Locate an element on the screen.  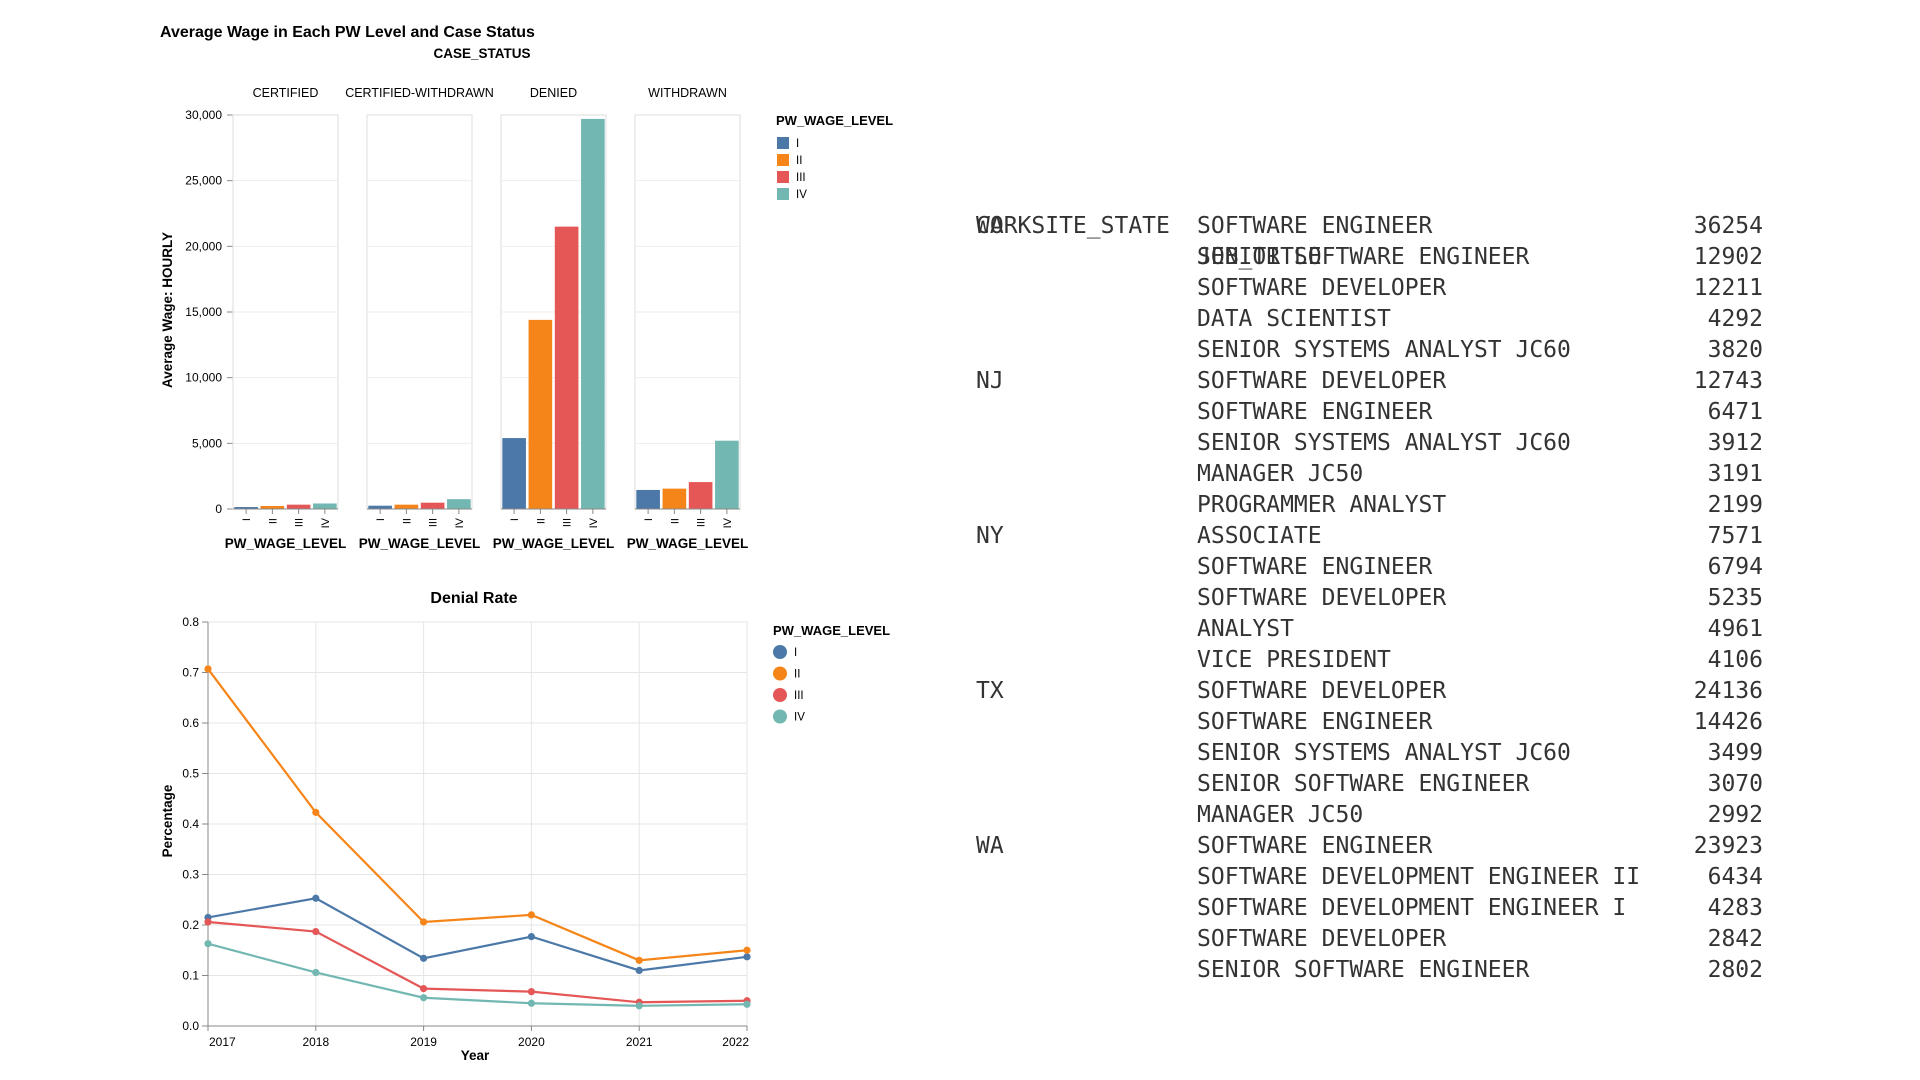
cell-count: 12211 is located at coordinates (1728, 288).